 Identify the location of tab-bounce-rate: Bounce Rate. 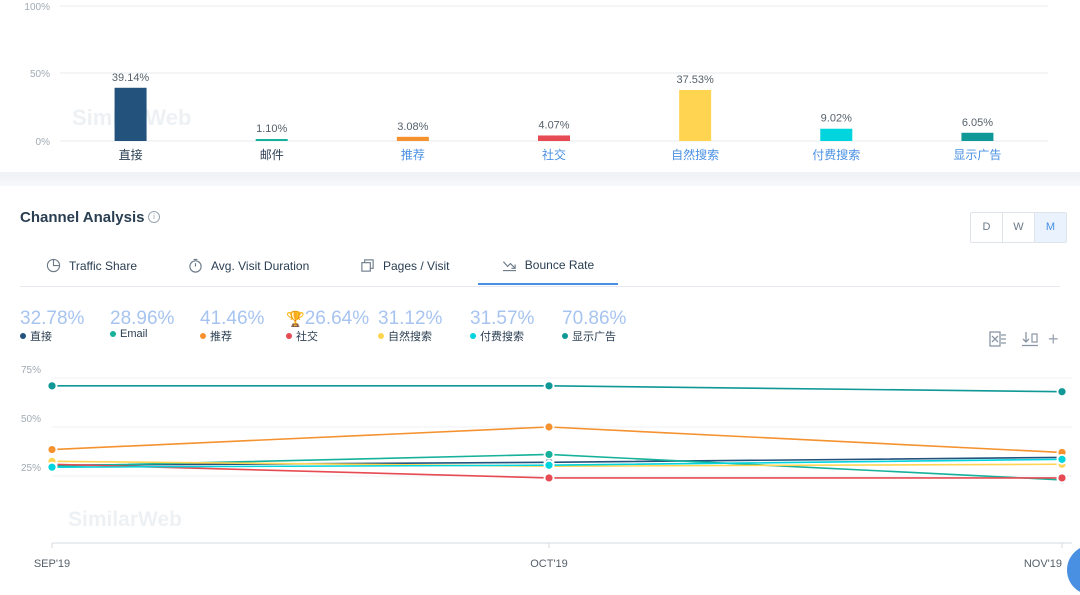
(548, 265).